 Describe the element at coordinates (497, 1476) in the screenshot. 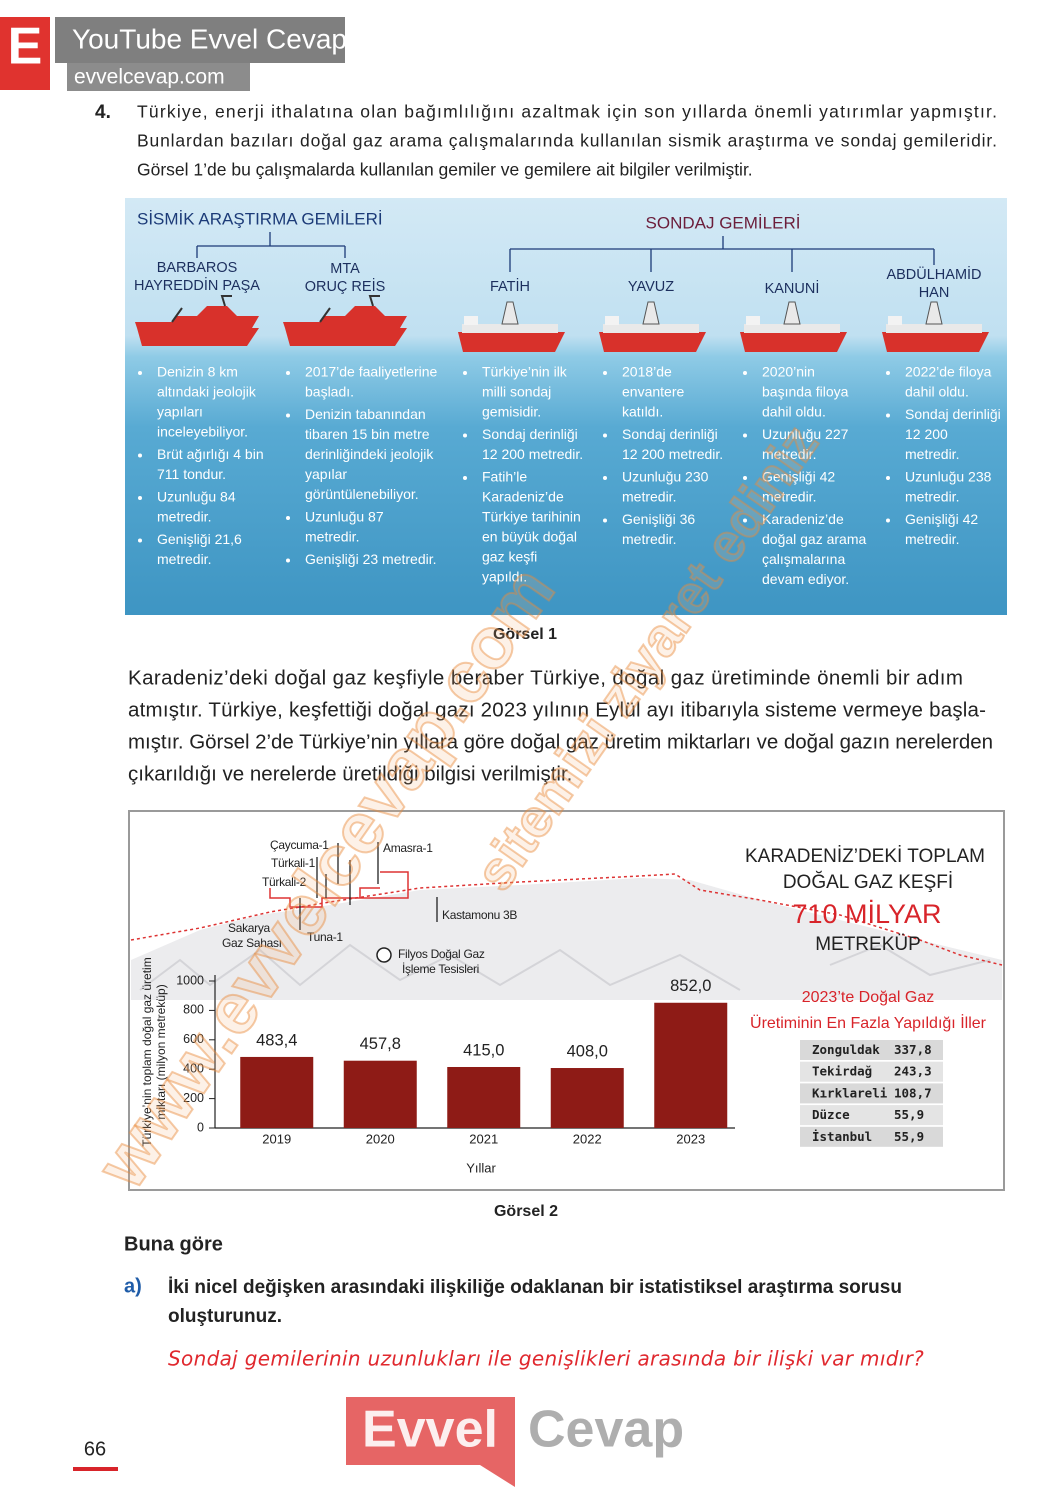

I see `footer-tail` at that location.